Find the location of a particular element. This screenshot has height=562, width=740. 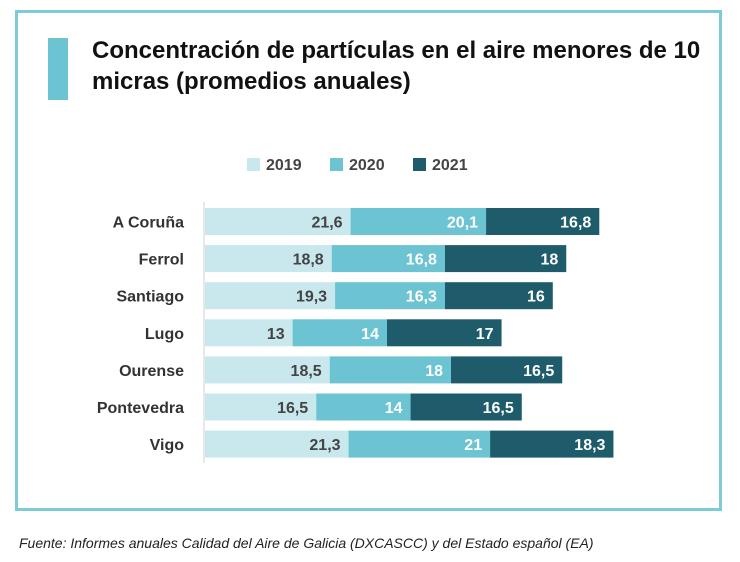

category-label-vigo: Vigo is located at coordinates (167, 445).